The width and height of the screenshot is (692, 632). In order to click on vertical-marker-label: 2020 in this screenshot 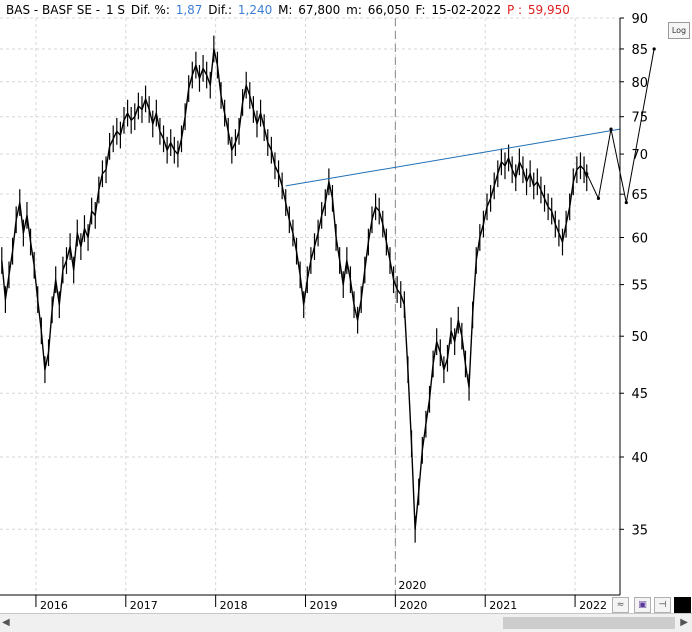, I will do `click(412, 585)`.